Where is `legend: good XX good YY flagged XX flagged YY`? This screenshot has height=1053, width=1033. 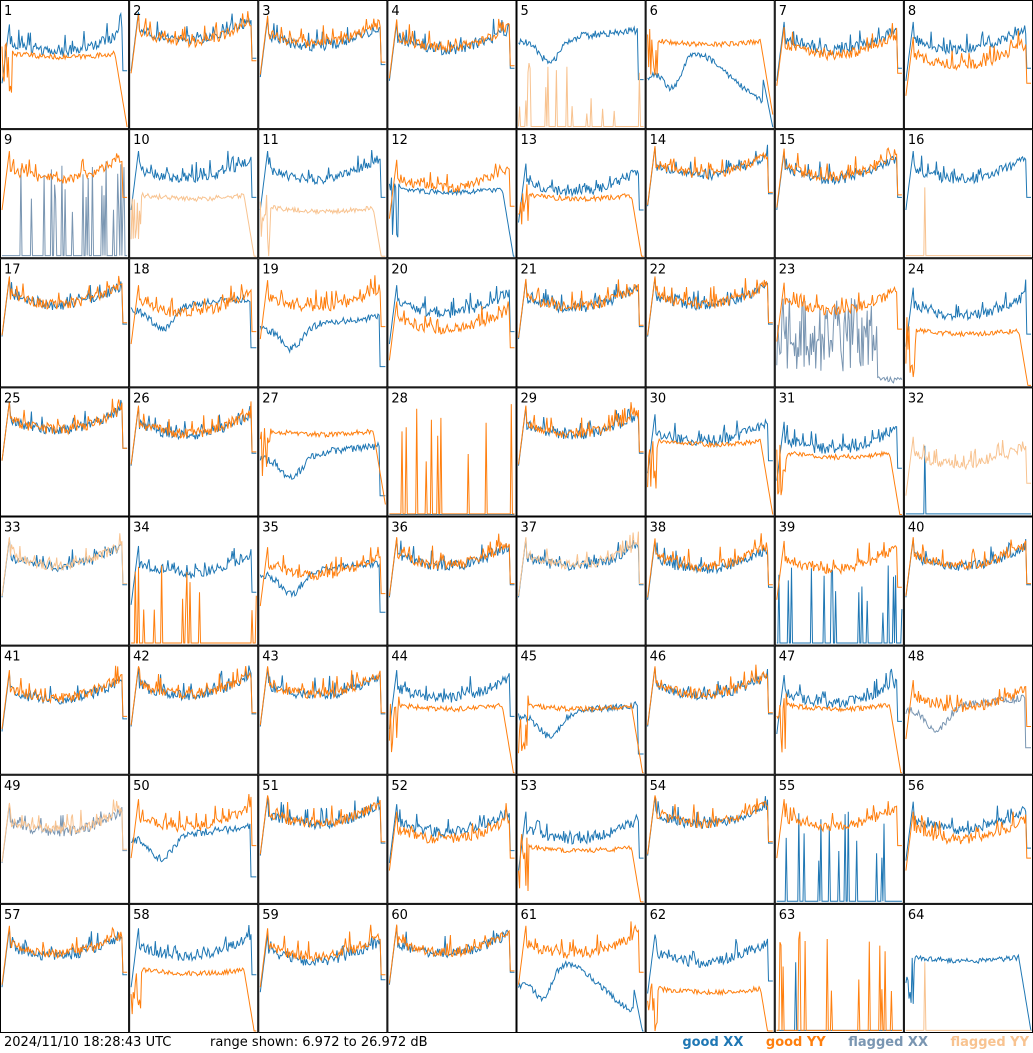 legend: good XX good YY flagged XX flagged YY is located at coordinates (846, 1042).